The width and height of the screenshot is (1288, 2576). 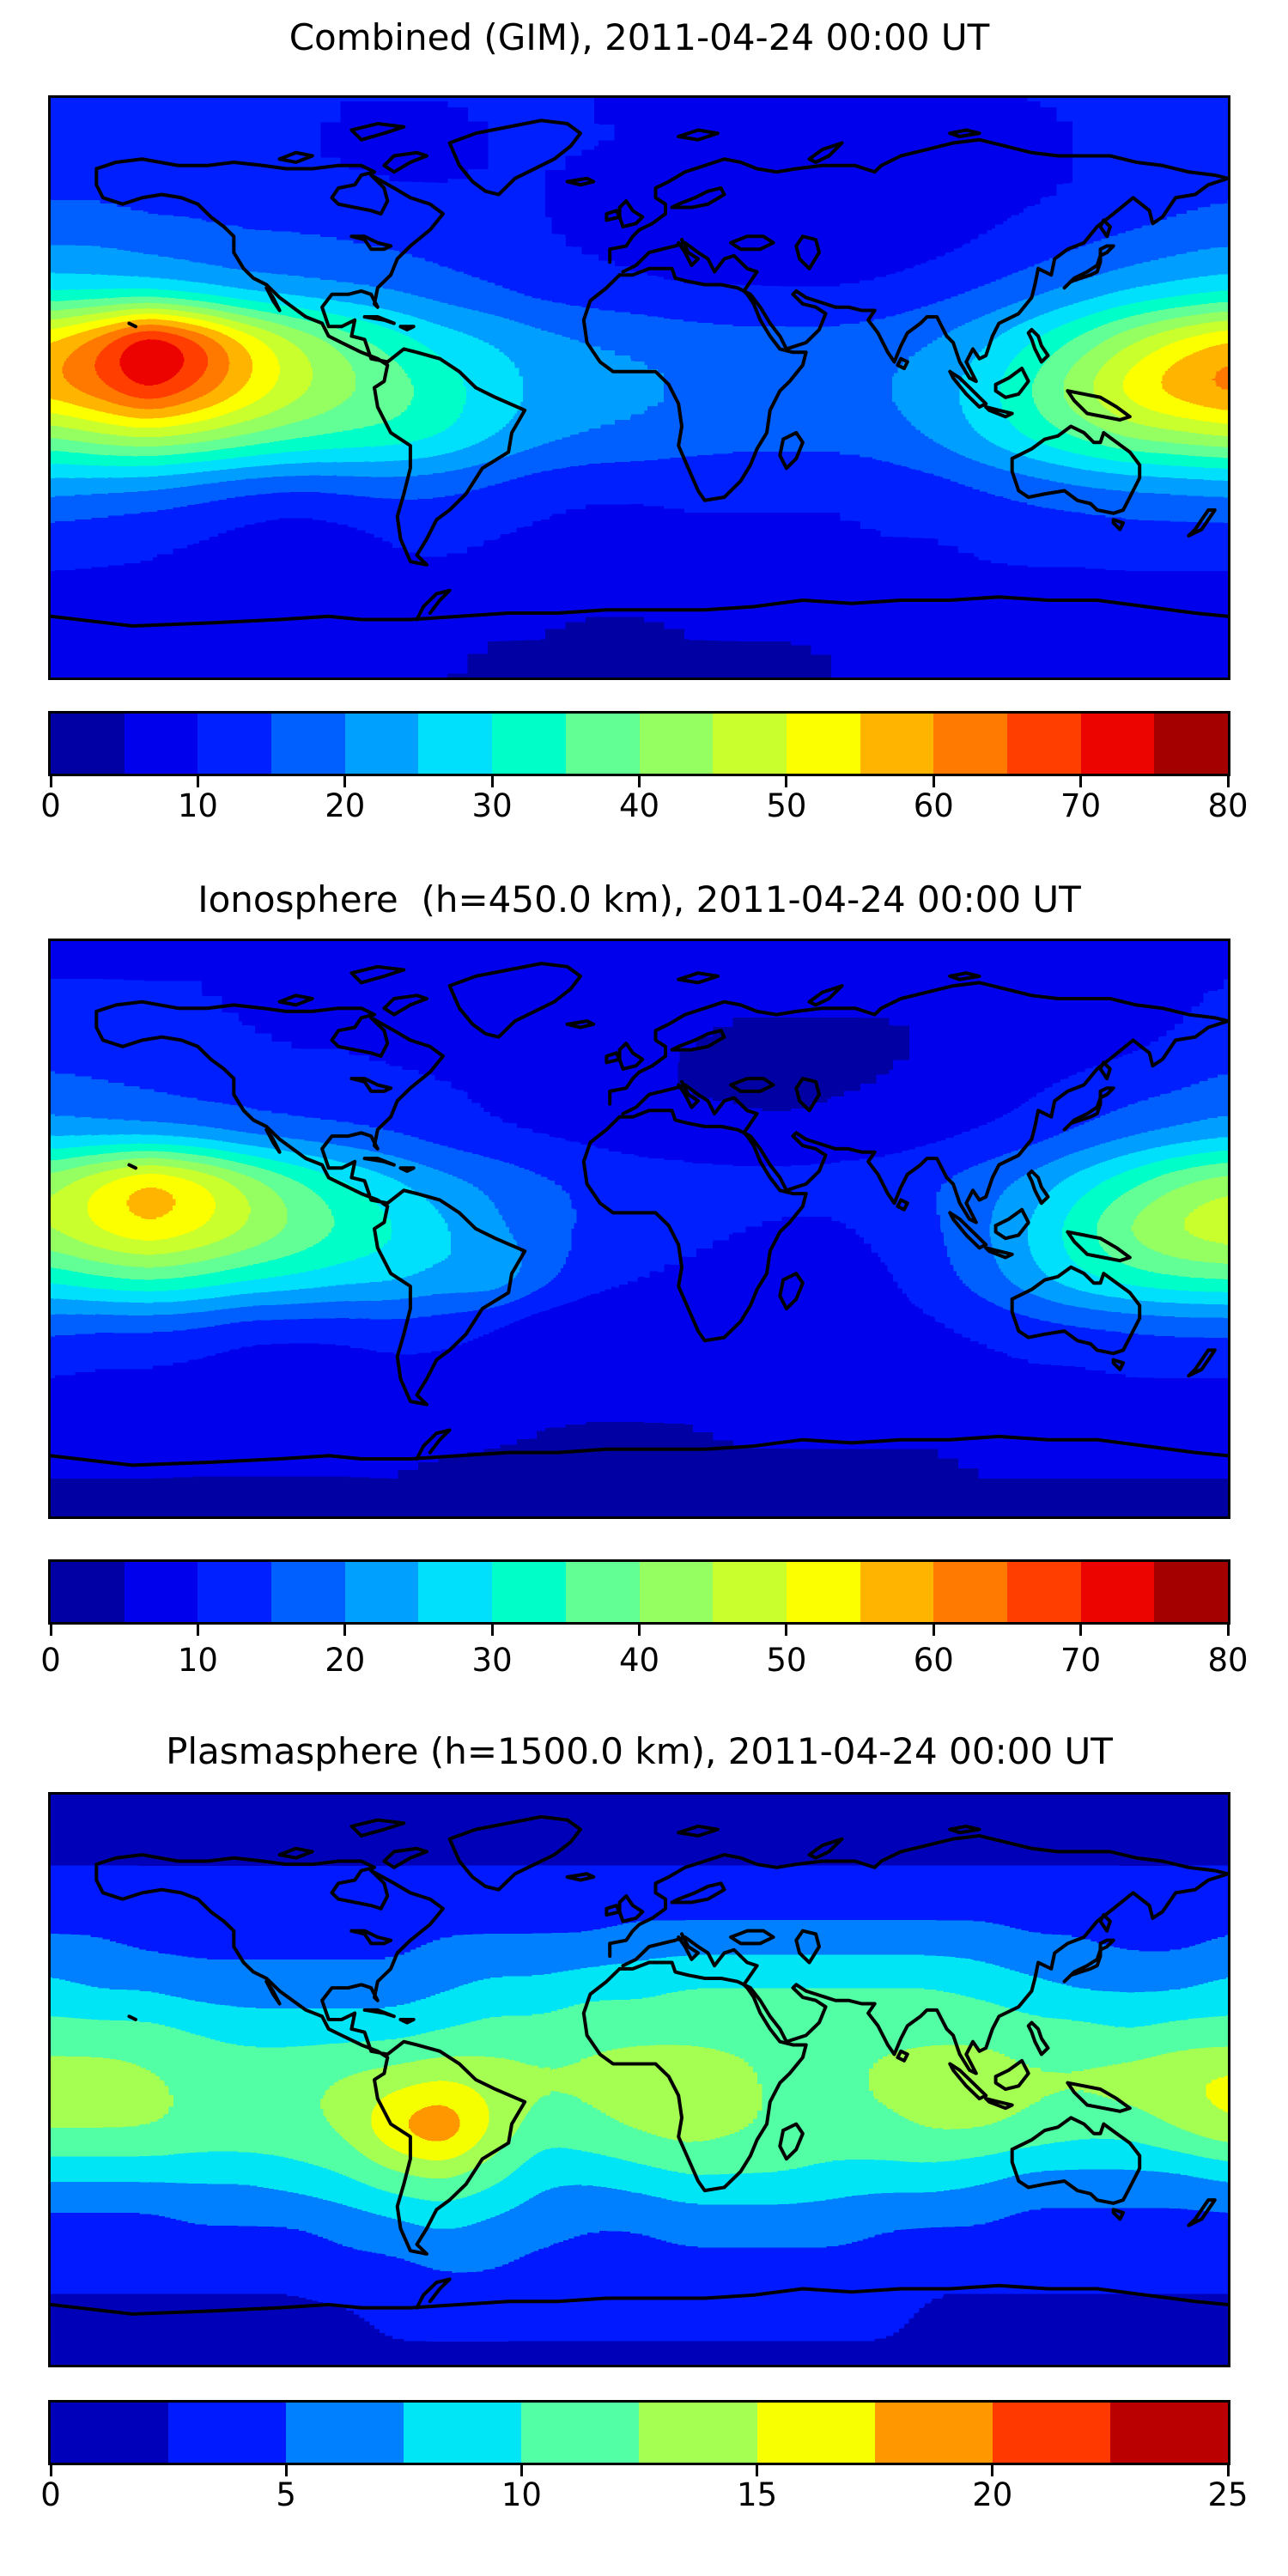 What do you see at coordinates (286, 2494) in the screenshot?
I see `colorbar-tick-label: 5` at bounding box center [286, 2494].